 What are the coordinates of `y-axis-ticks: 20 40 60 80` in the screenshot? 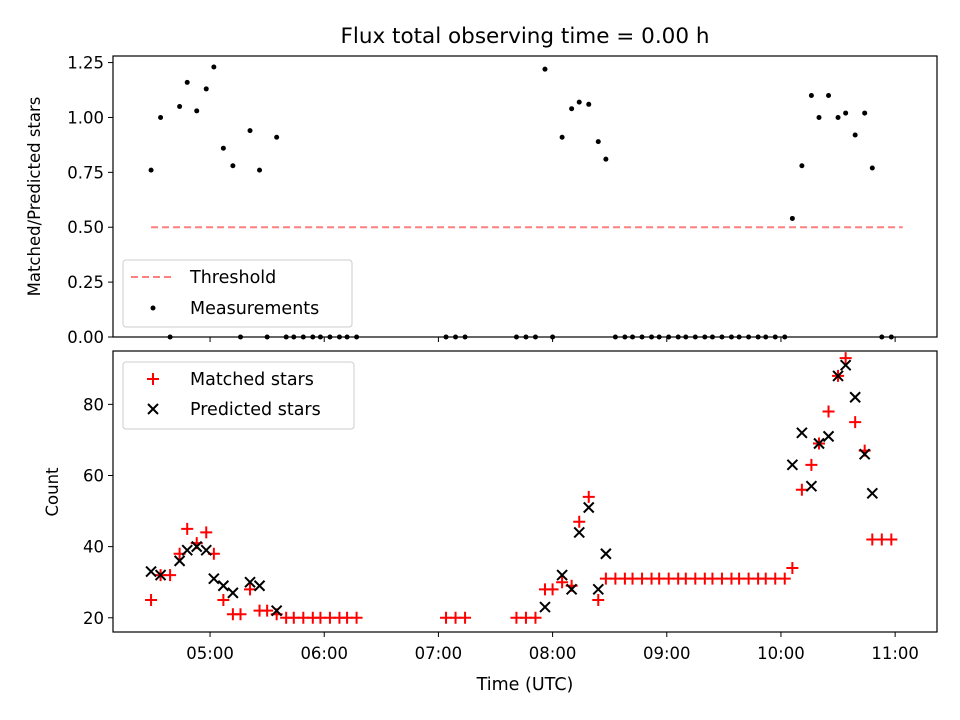 It's located at (98, 511).